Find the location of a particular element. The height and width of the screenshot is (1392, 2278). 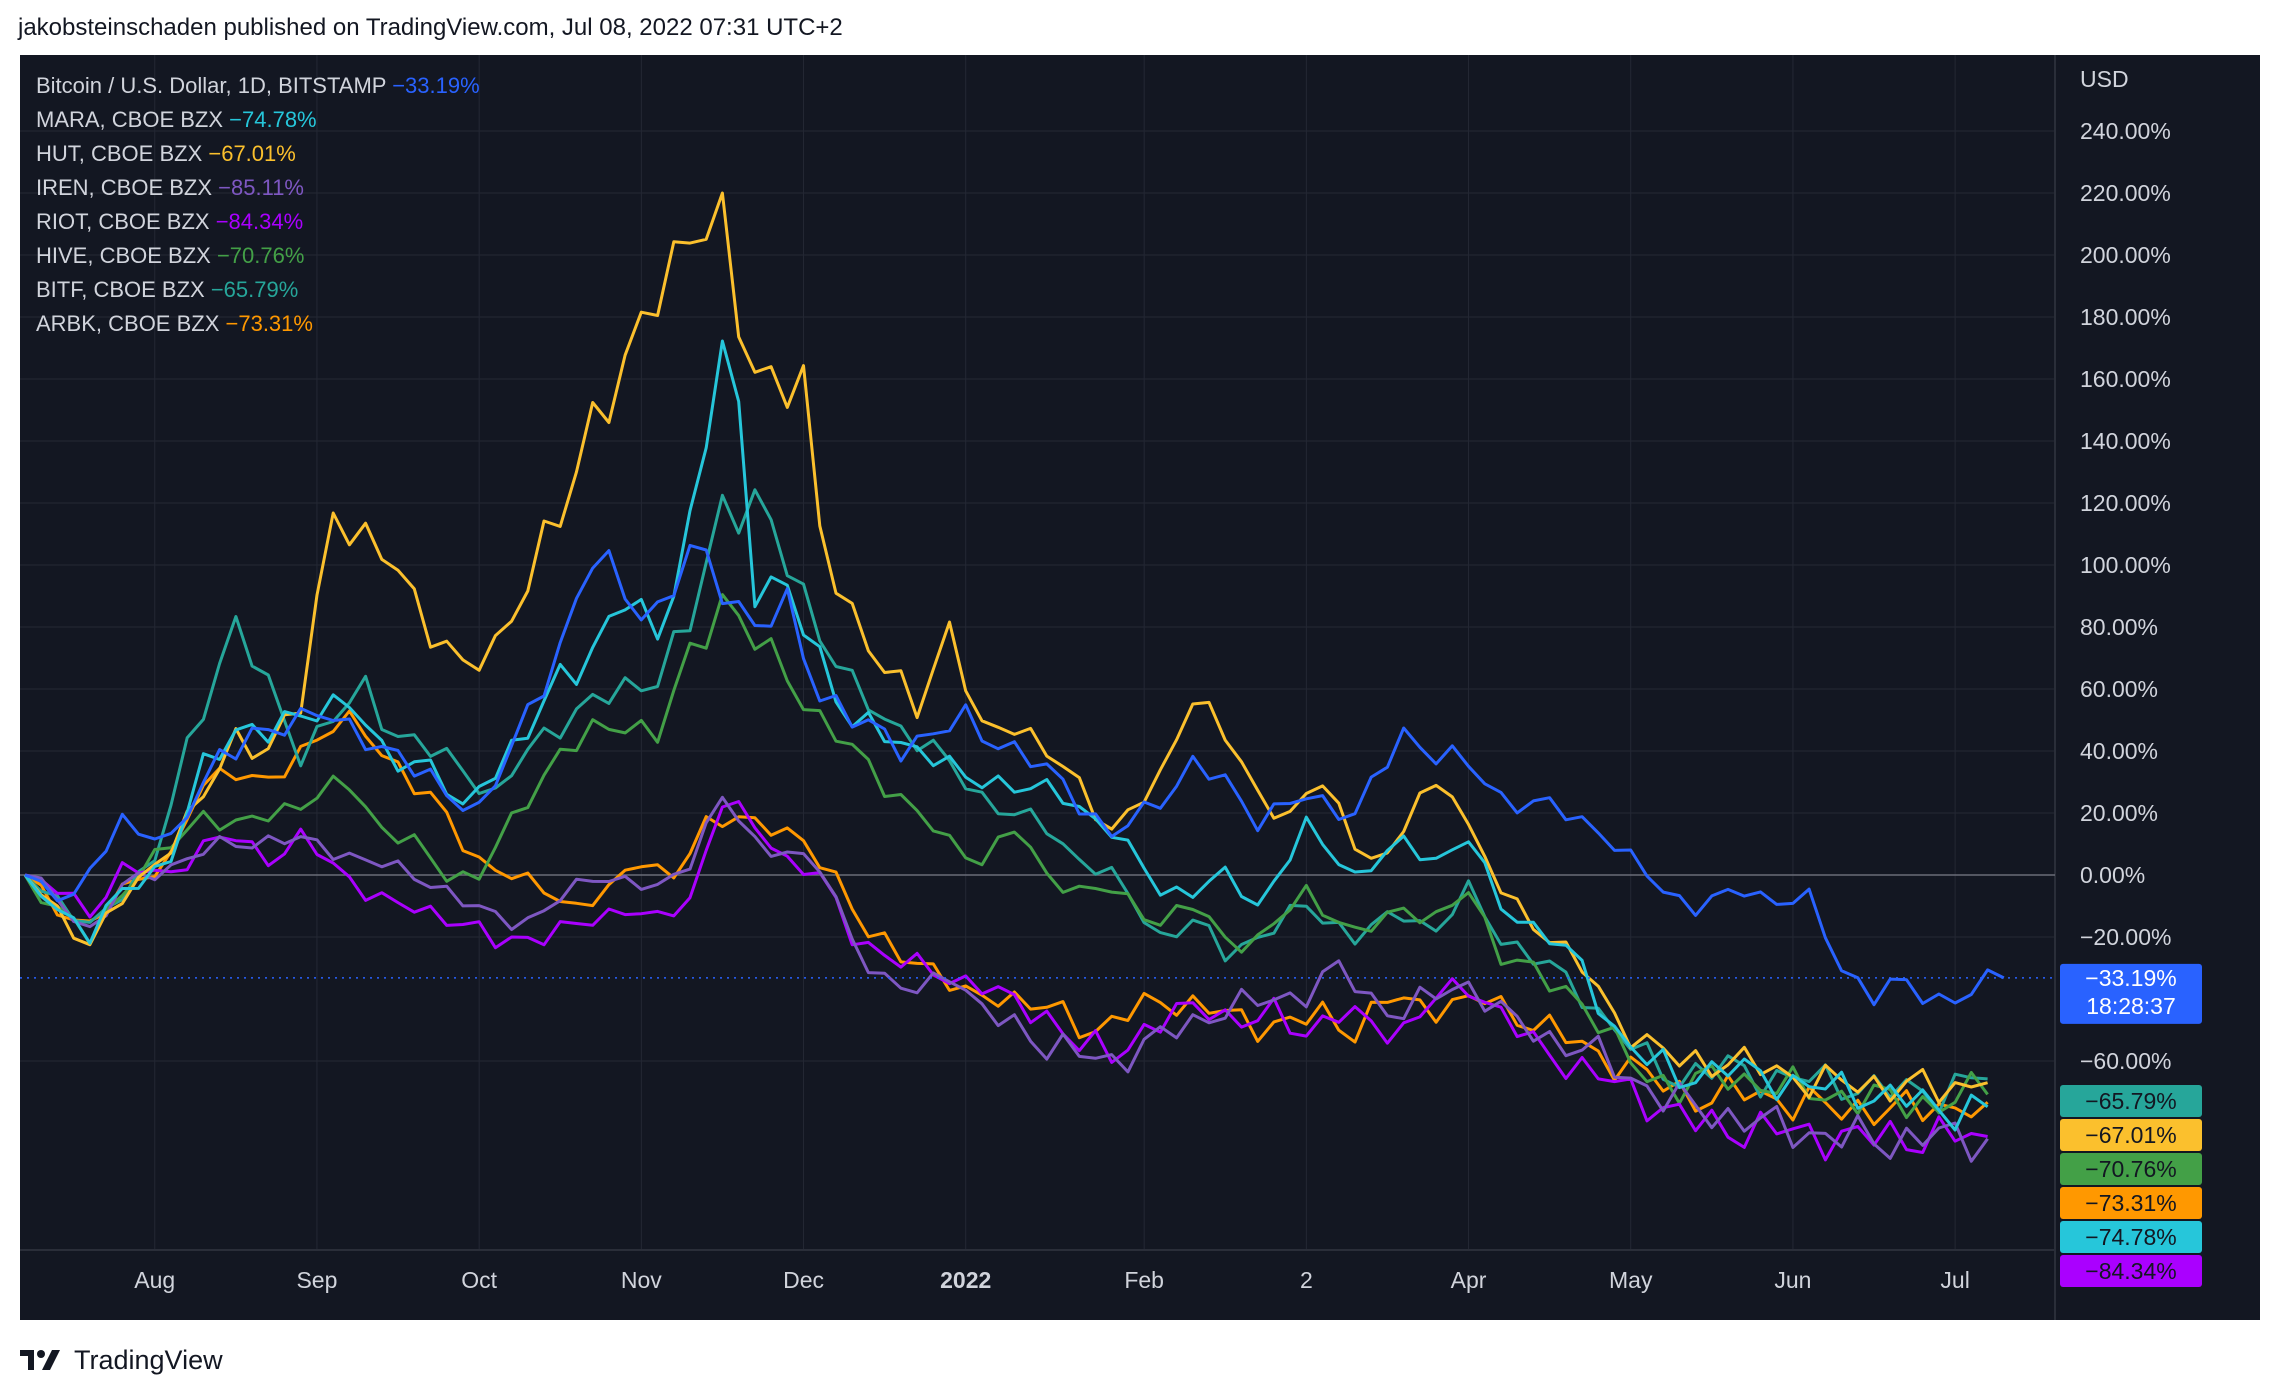

legend-change: −67.01% is located at coordinates (251, 153).